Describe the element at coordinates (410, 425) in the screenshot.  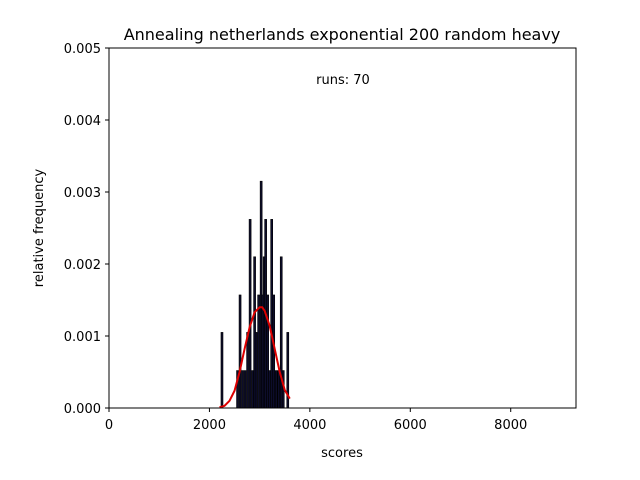
I see `x-tick-label-3: 6000` at that location.